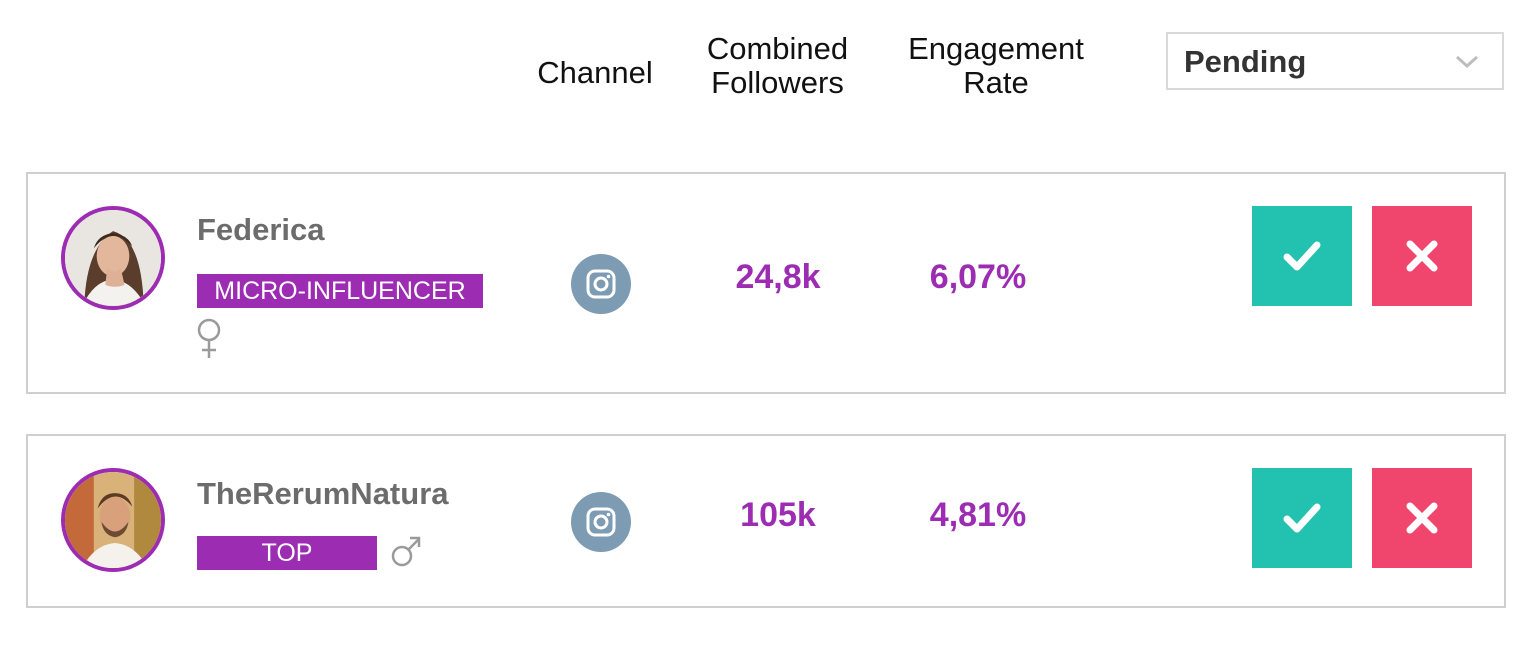 The image size is (1526, 650). I want to click on influencer-name: TheRerumNatura, so click(323, 493).